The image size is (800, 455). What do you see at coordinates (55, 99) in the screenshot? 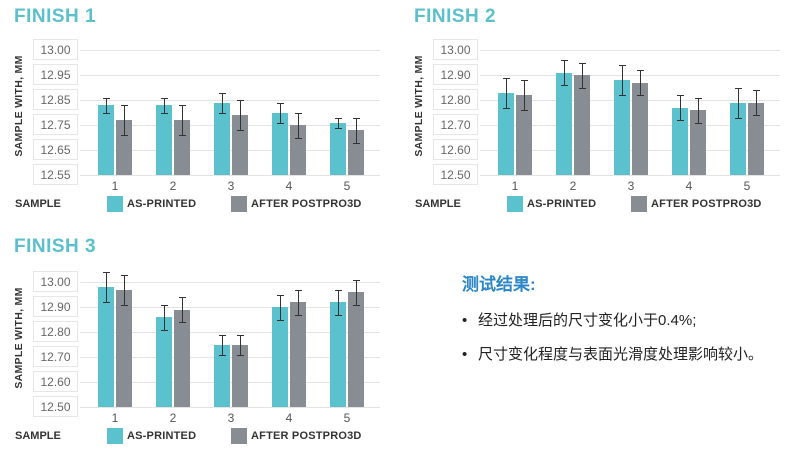
I see `y-tick-label: 12.85` at bounding box center [55, 99].